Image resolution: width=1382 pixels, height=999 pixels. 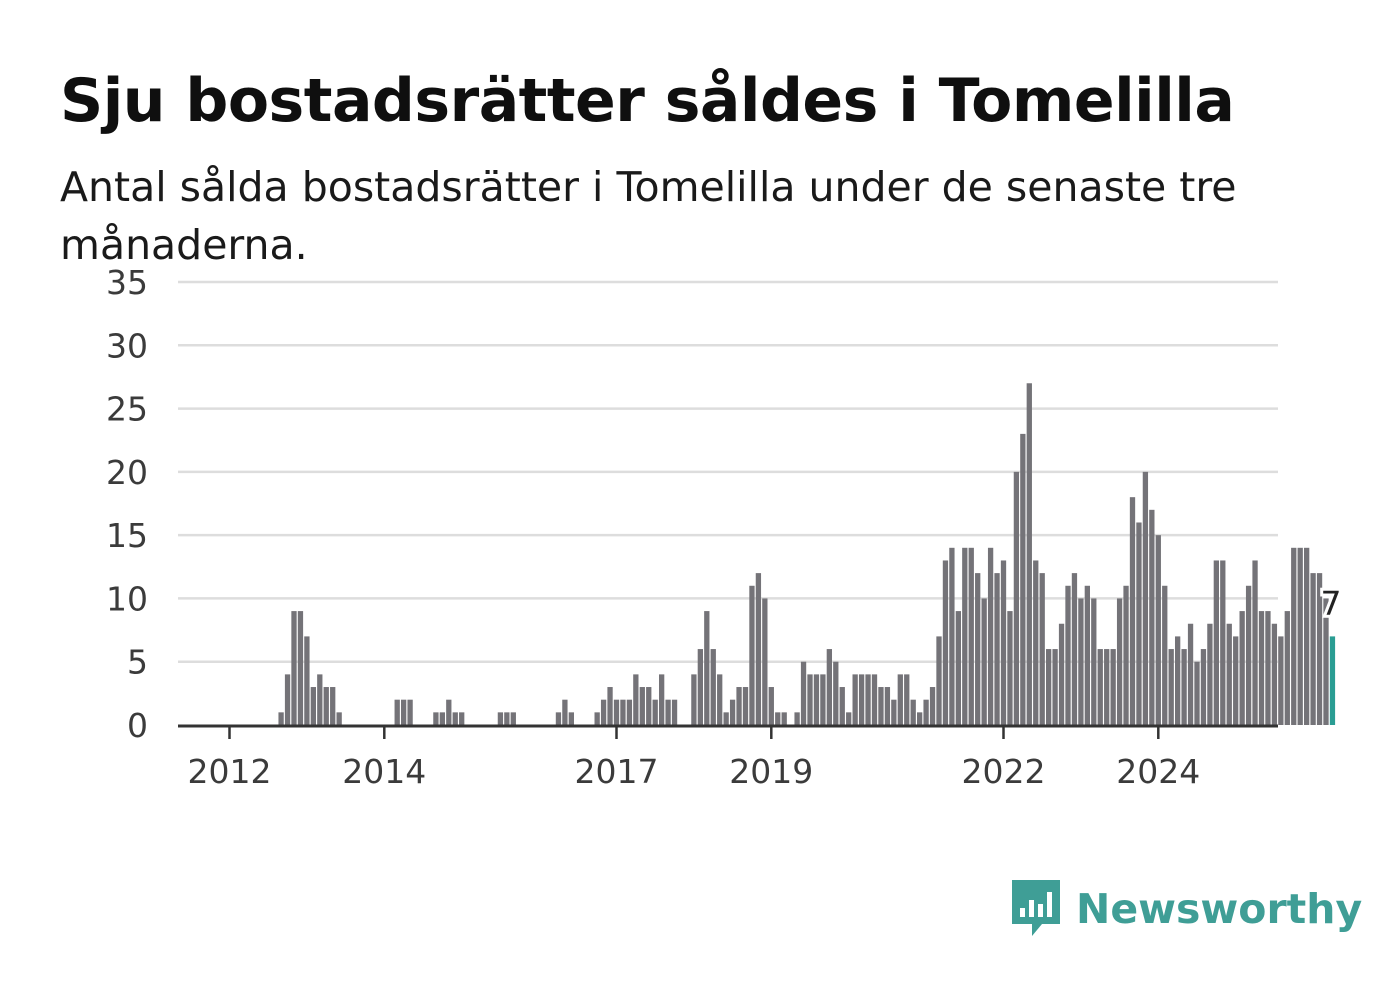 What do you see at coordinates (230, 771) in the screenshot?
I see `x-tick-label-2012: 2012` at bounding box center [230, 771].